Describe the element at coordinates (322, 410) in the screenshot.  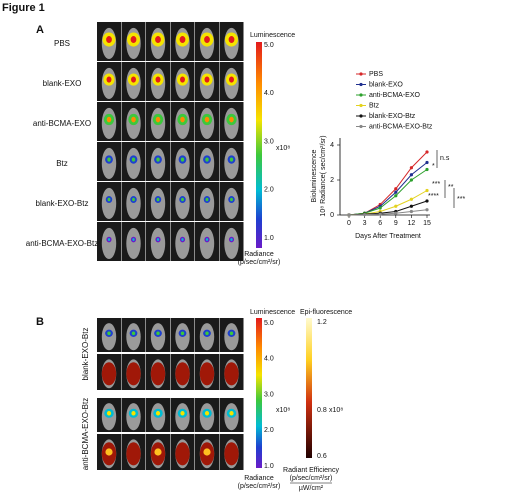
I see `colorbar-tick: 0.8` at that location.